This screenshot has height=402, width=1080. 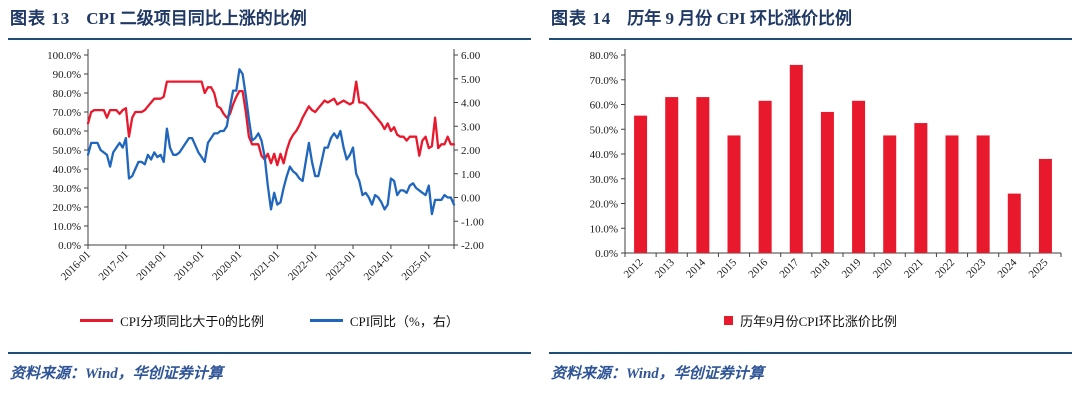 What do you see at coordinates (604, 56) in the screenshot?
I see `y-tick-label: 80.0%` at bounding box center [604, 56].